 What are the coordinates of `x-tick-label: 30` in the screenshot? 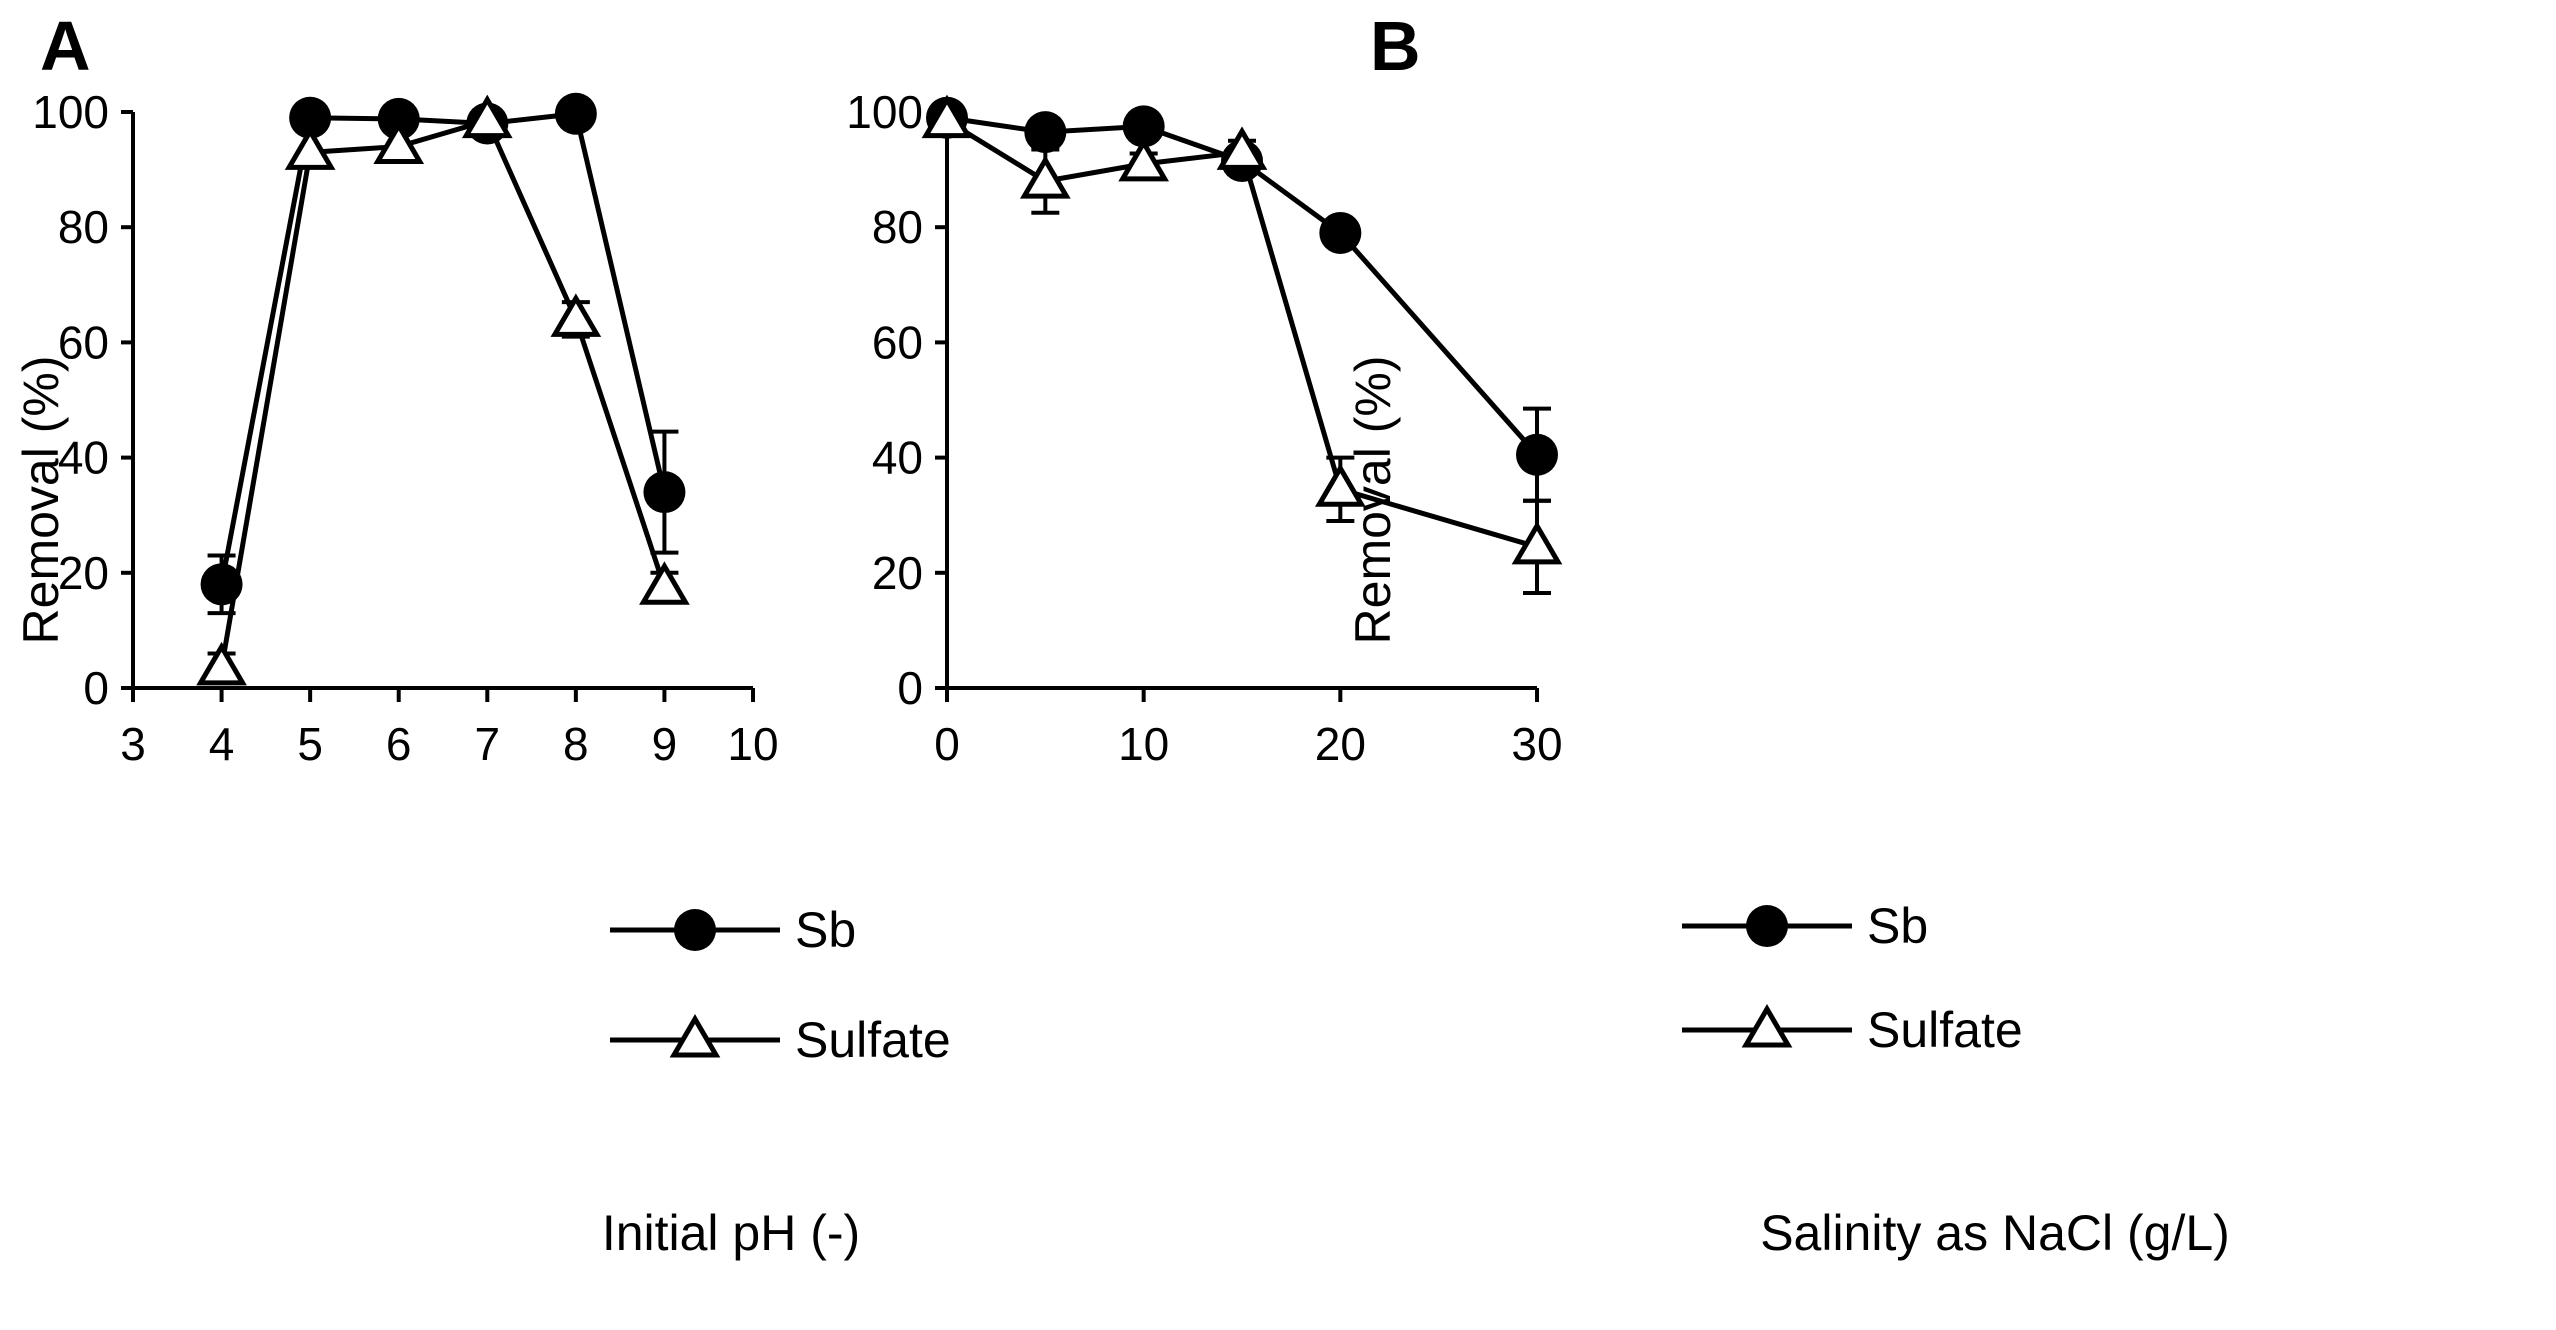 It's located at (1536, 744).